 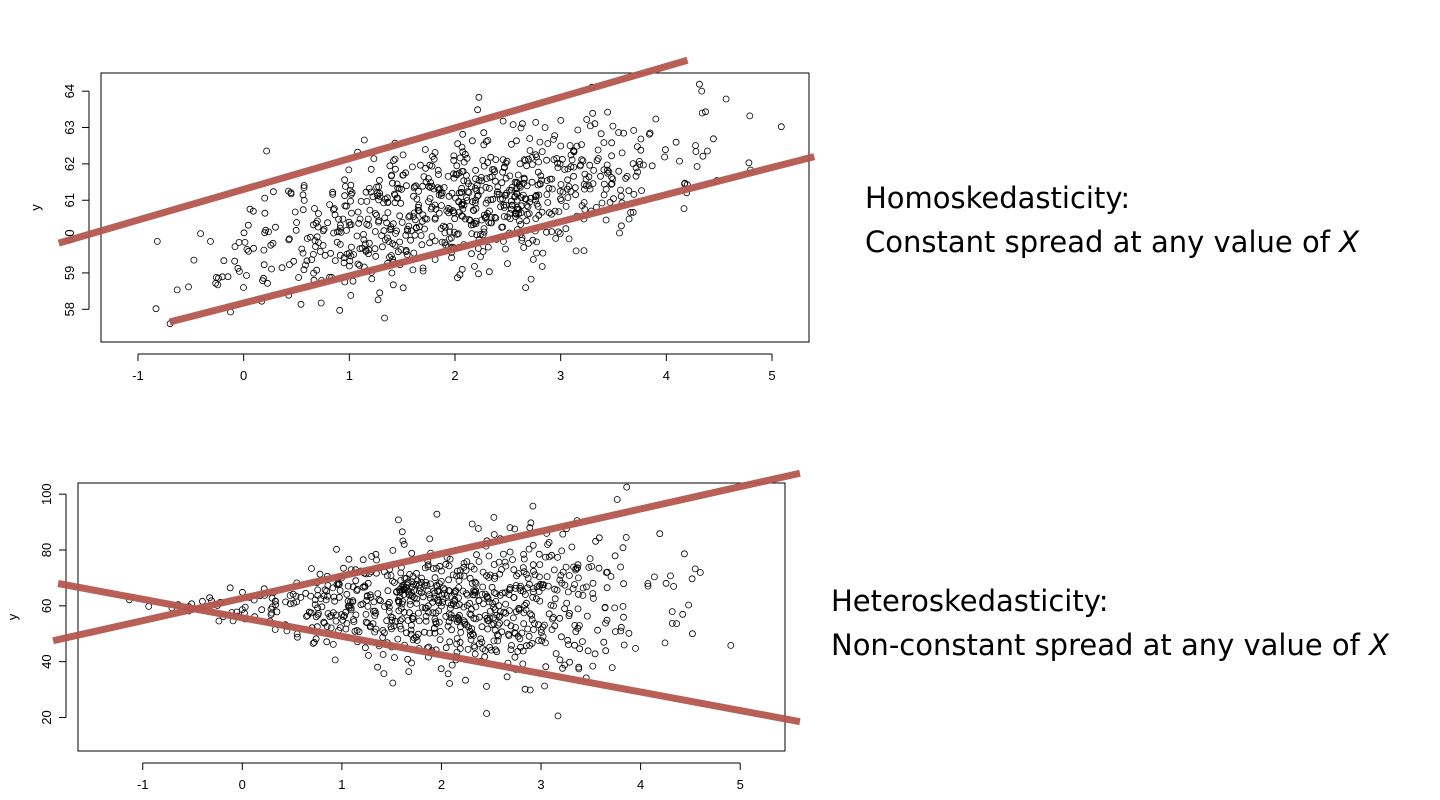 I want to click on spread-line-lower, so click(x=429, y=653).